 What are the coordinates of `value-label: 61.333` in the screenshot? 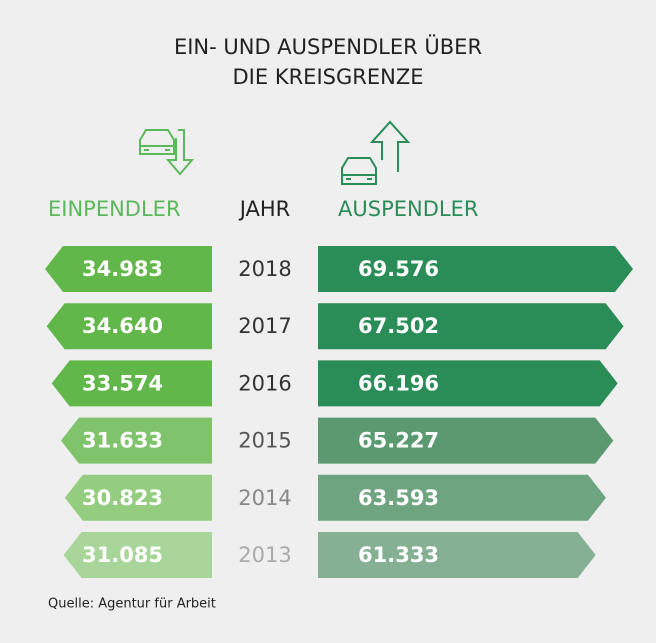 It's located at (398, 555).